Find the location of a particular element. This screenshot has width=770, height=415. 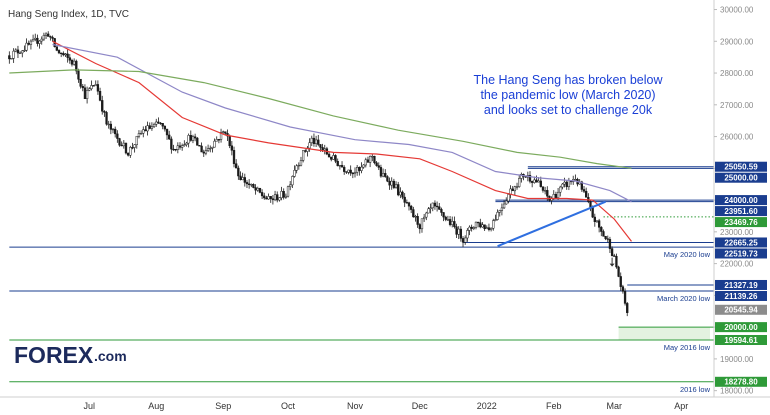

zone-label: March 2020 low is located at coordinates (684, 298).